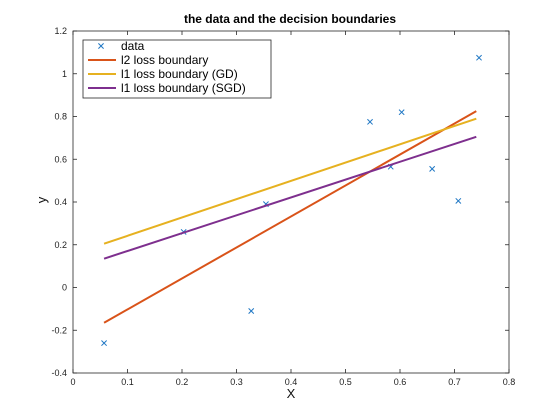 The image size is (560, 420). I want to click on legend-item: data, so click(121, 46).